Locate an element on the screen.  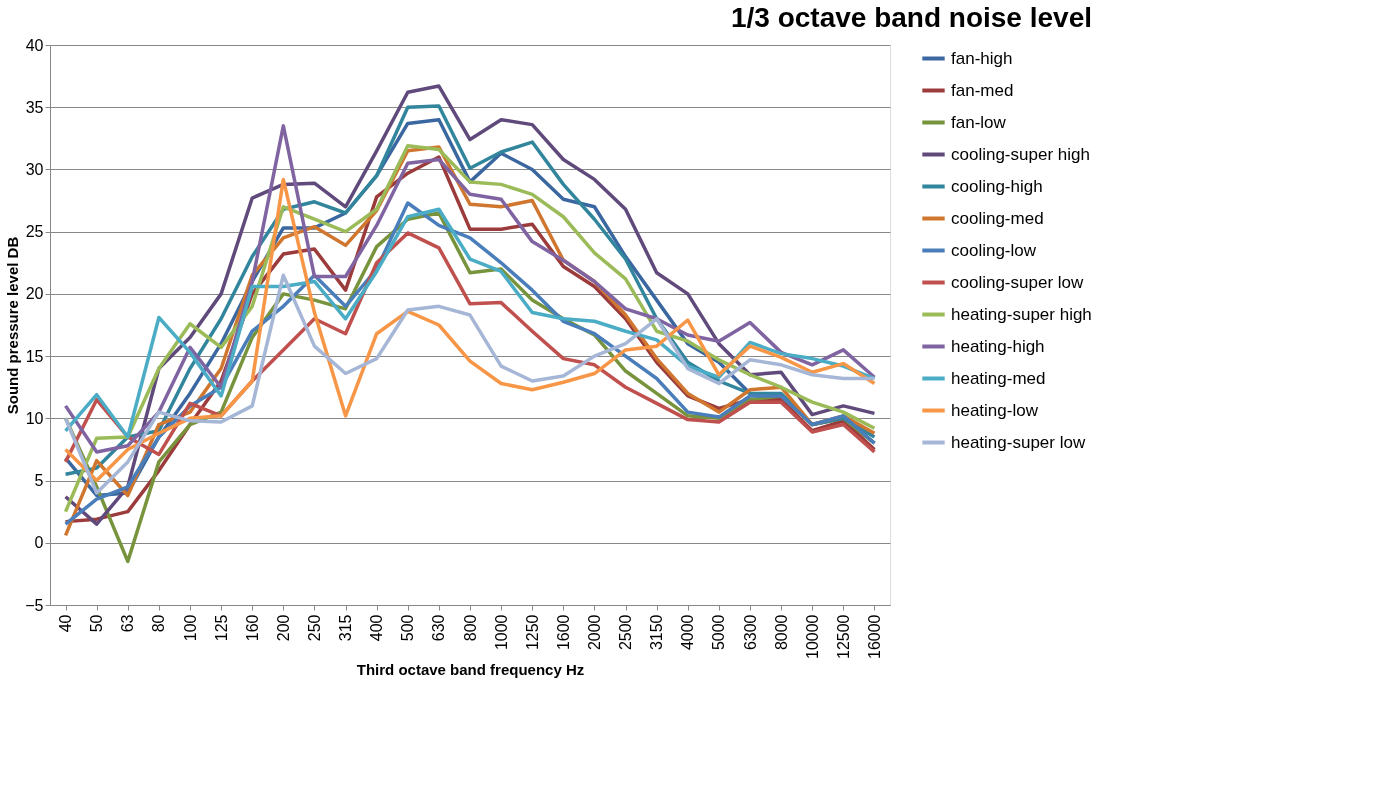
x-tick-label: 500 is located at coordinates (408, 628).